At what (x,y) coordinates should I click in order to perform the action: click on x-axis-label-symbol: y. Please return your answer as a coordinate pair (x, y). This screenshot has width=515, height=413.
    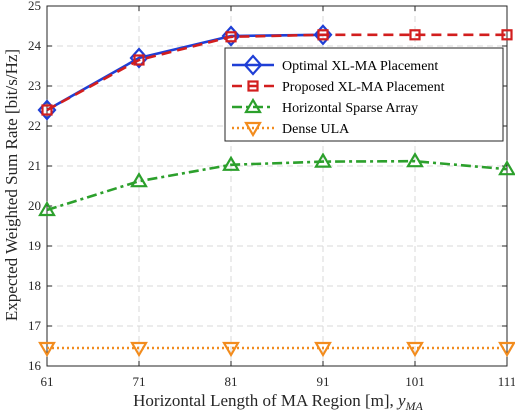
    Looking at the image, I should click on (401, 400).